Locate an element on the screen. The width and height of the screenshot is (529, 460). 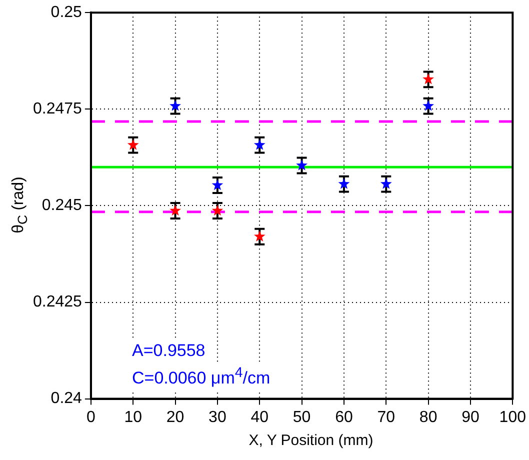
x-tick-label: 70 is located at coordinates (386, 417).